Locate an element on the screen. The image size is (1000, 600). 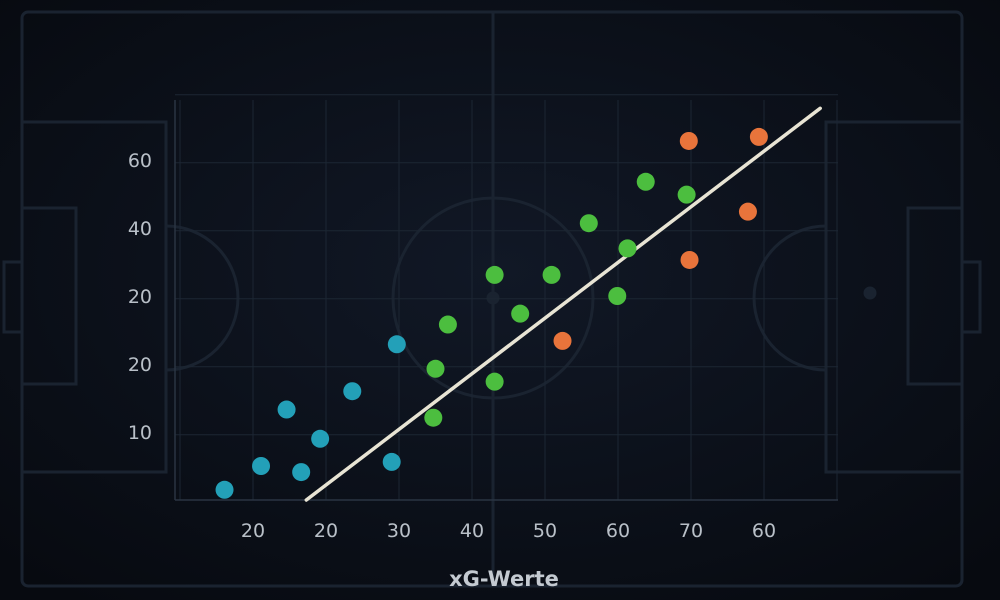
y-tick-labels: 10 20 20 40 60 is located at coordinates (140, 297).